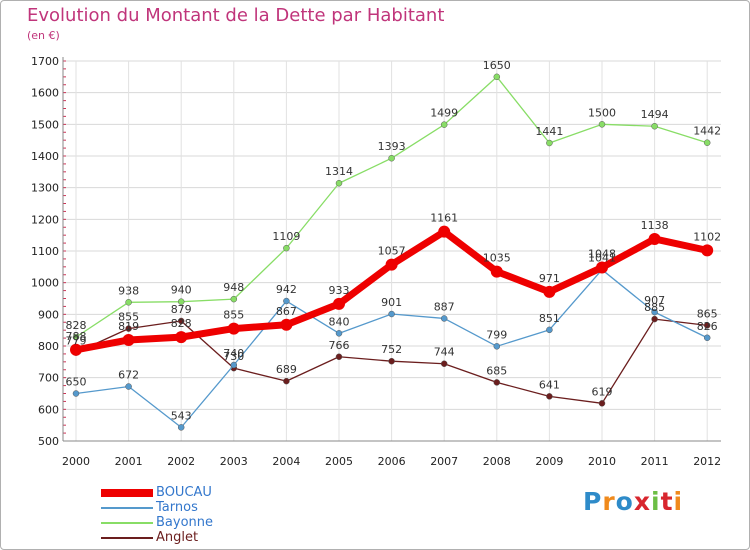 This screenshot has height=550, width=750. I want to click on data-label-tarnos: 543, so click(181, 415).